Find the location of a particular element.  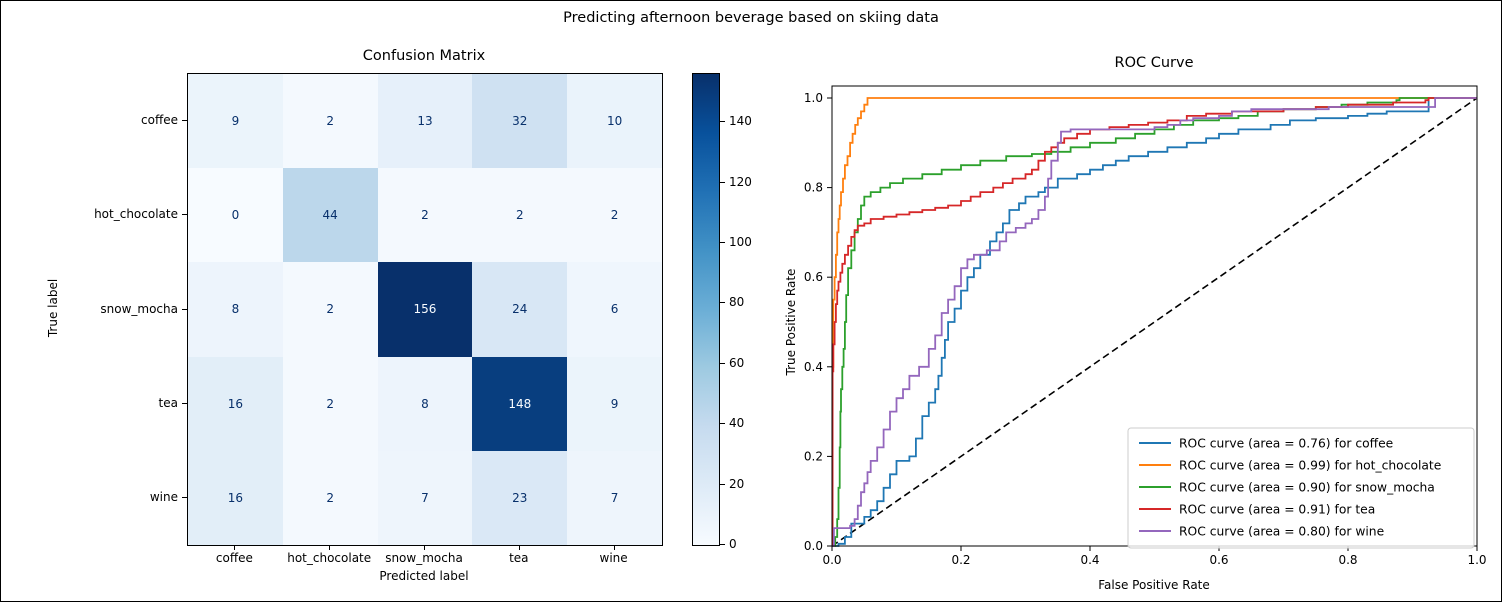

roc-x-tick-label: 0.4 is located at coordinates (1089, 560).